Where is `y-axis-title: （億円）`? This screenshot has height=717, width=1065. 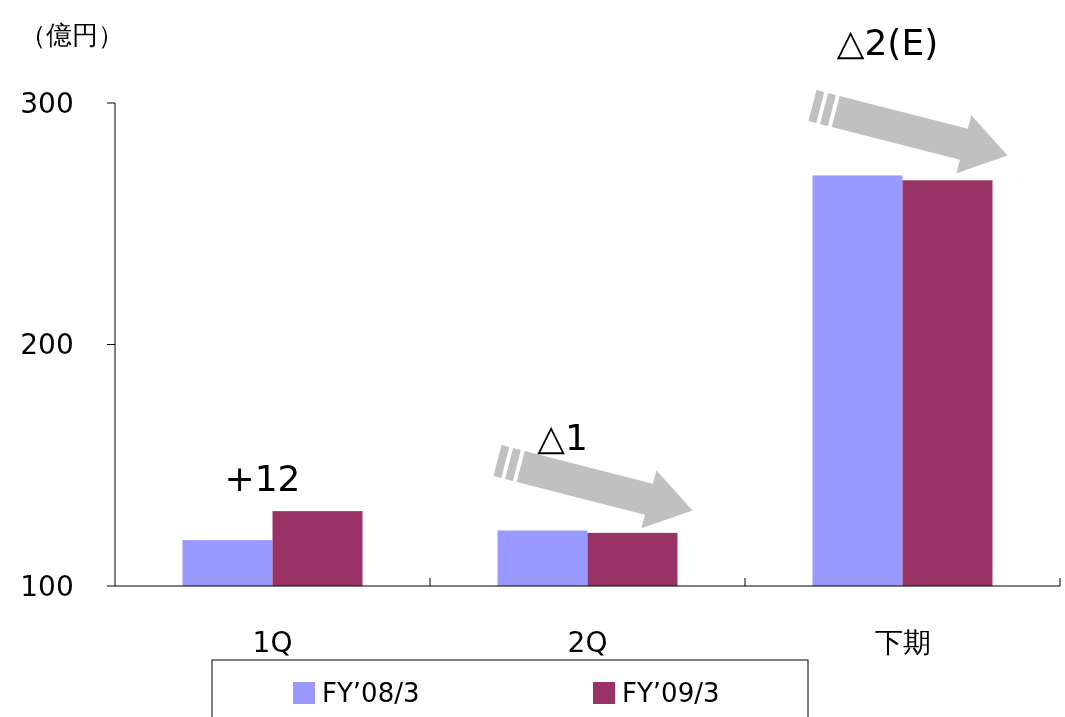 y-axis-title: （億円） is located at coordinates (72, 35).